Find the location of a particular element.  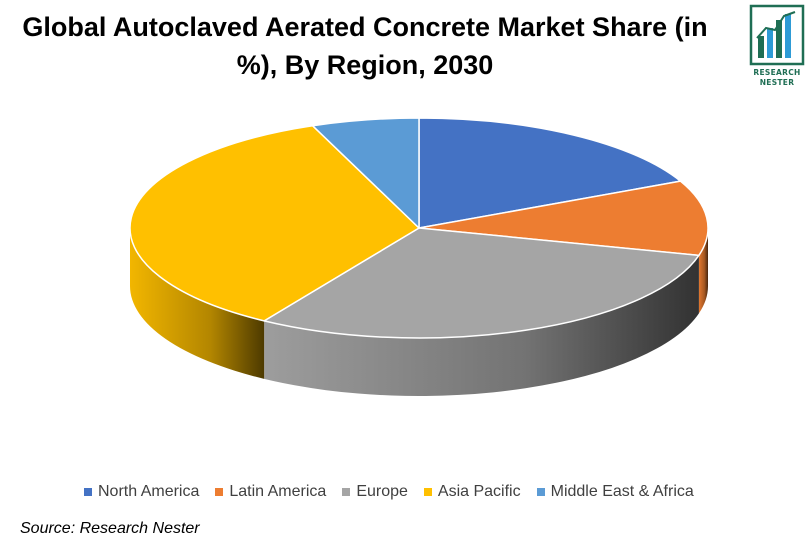

research-nester-logo: RESEARCH NESTER is located at coordinates (777, 45).